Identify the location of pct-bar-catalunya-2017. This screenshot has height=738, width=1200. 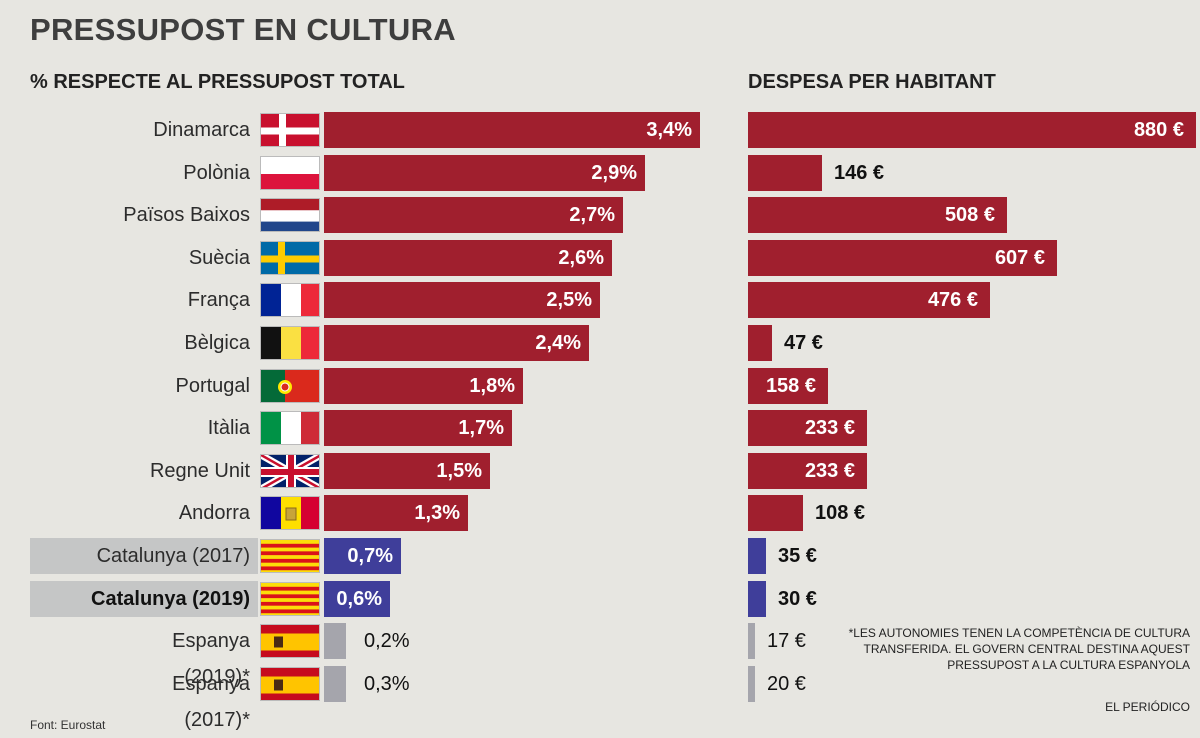
(362, 556).